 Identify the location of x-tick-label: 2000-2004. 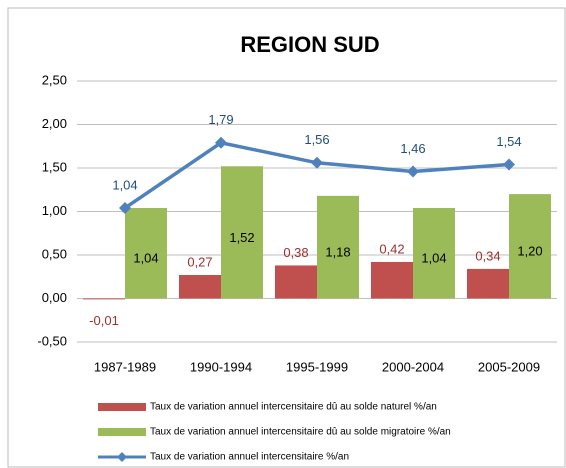
(413, 366).